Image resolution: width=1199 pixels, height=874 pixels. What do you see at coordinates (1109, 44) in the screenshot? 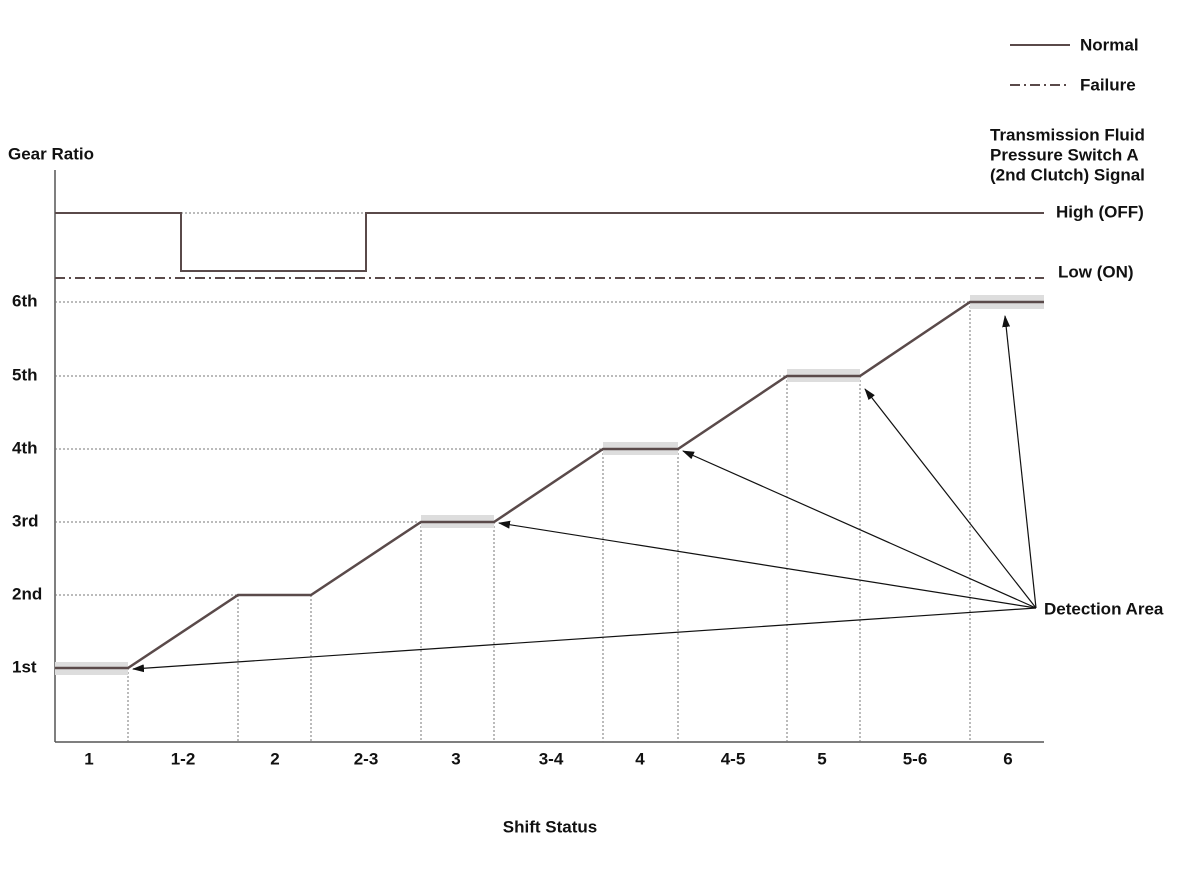
I see `legend-label: Normal` at bounding box center [1109, 44].